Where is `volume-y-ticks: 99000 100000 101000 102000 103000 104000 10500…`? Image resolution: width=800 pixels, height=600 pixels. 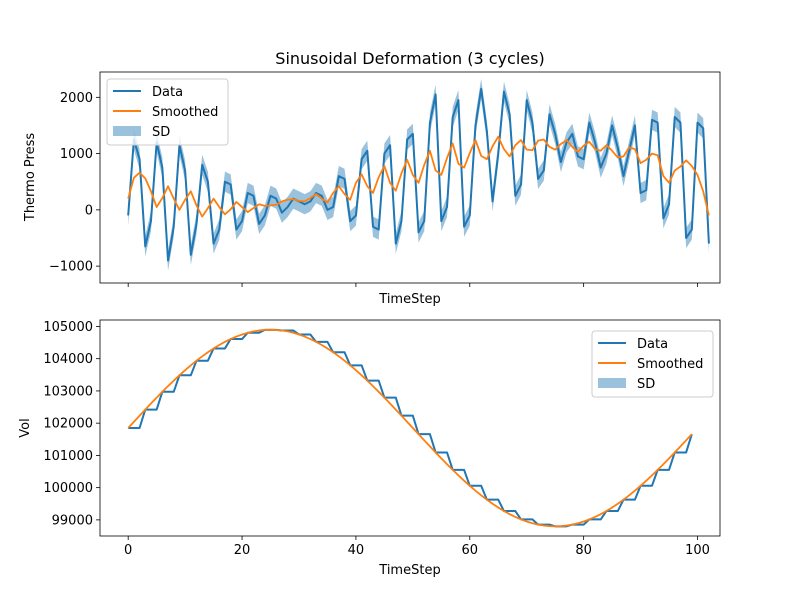 volume-y-ticks: 99000 100000 101000 102000 103000 104000 10500… is located at coordinates (71, 424).